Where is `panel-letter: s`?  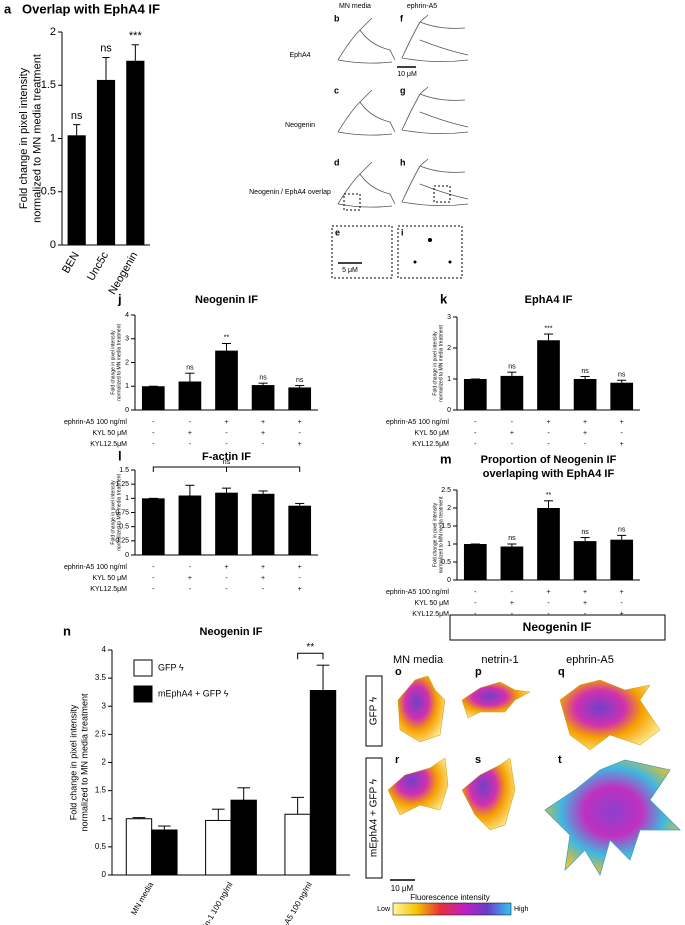 panel-letter: s is located at coordinates (478, 760).